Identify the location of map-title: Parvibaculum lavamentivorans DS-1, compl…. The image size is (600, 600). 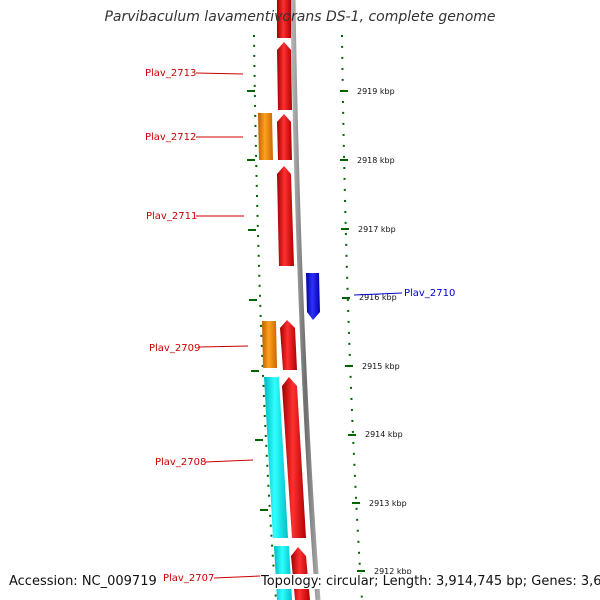
(300, 17).